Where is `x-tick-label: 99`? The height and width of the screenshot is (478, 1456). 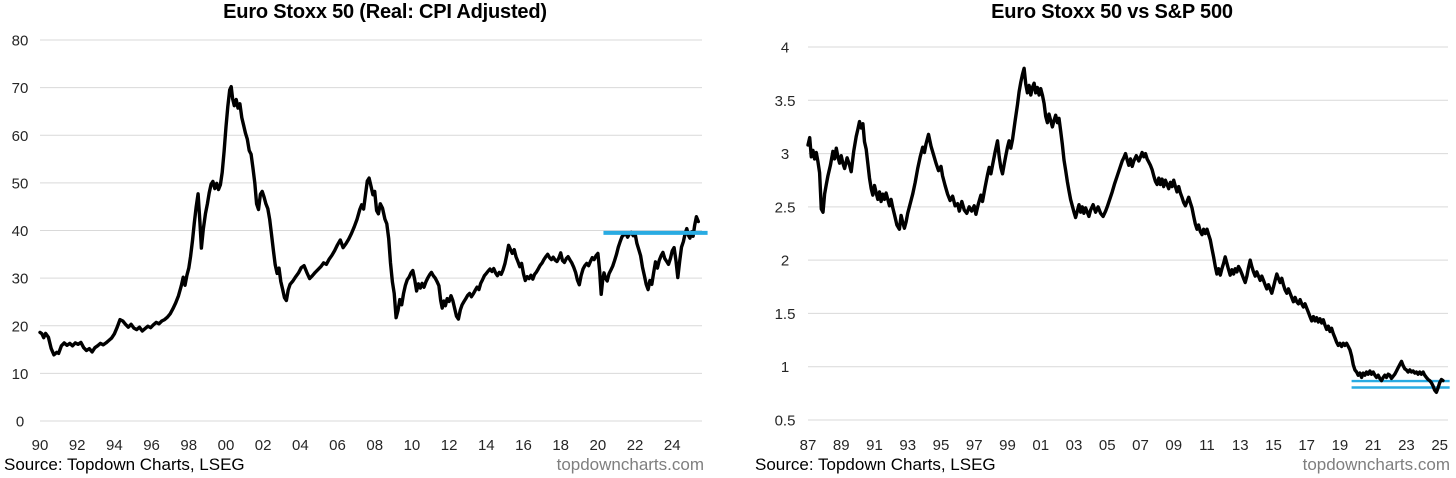 x-tick-label: 99 is located at coordinates (1007, 445).